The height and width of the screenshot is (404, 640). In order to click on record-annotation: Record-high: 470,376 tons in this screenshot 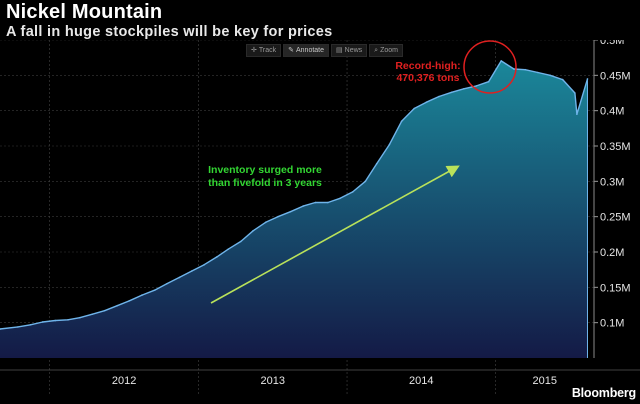, I will do `click(428, 72)`.